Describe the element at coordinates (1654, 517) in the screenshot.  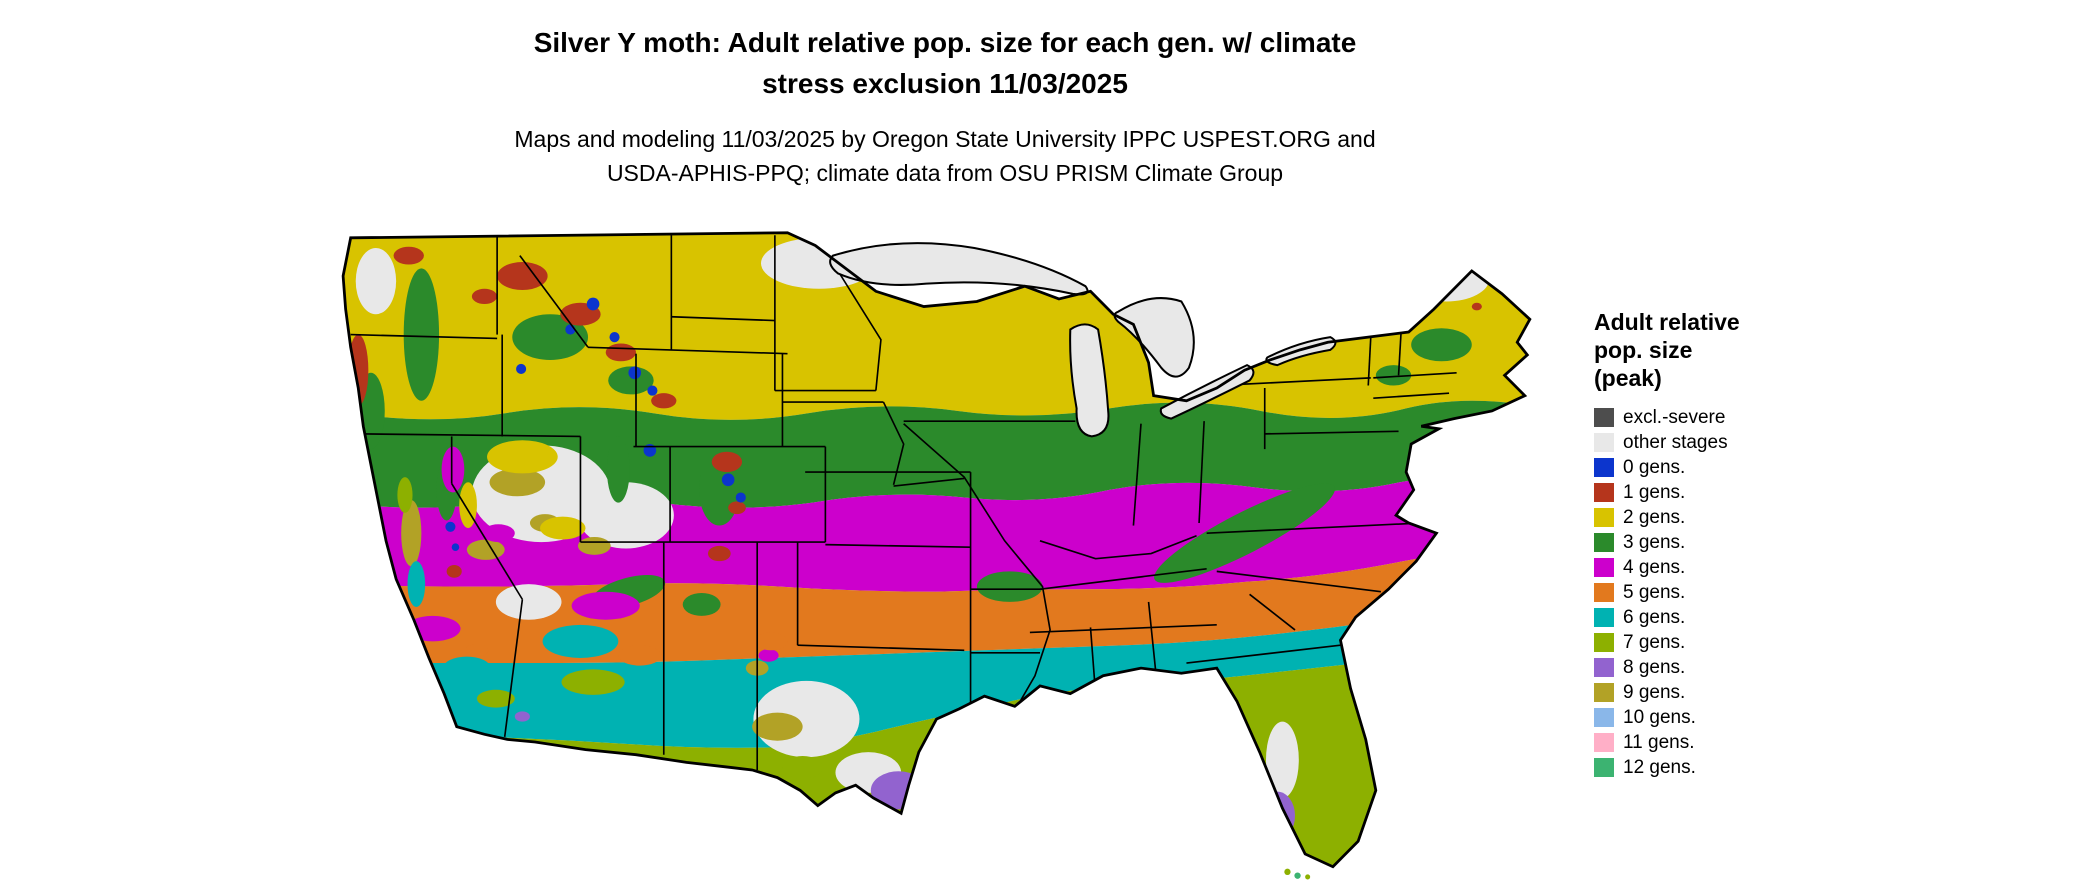
I see `legend-item-label: 2 gens.` at that location.